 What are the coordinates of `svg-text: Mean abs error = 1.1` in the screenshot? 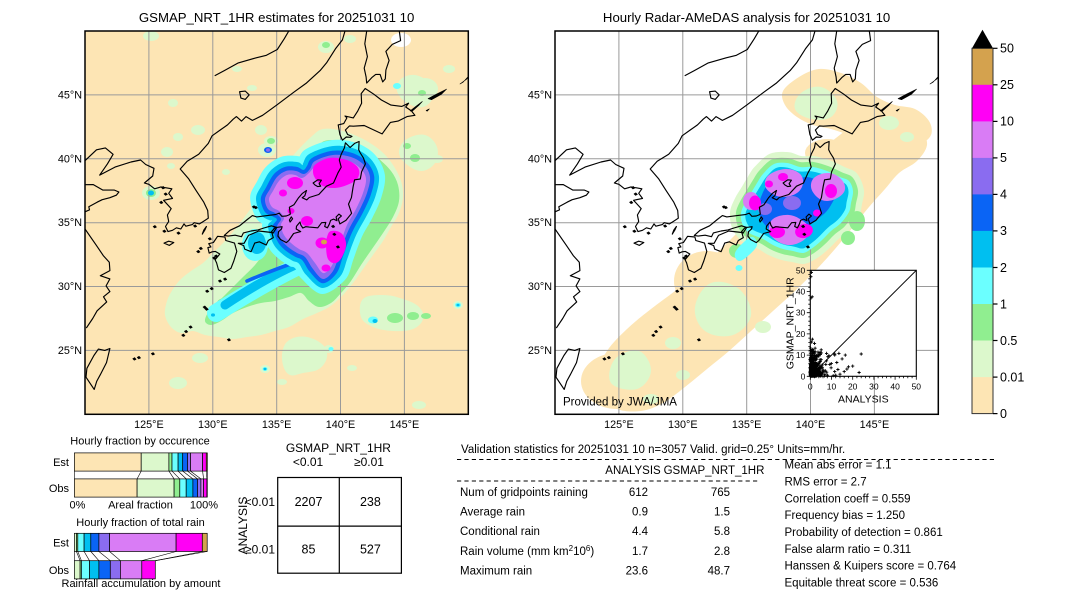 It's located at (838, 466).